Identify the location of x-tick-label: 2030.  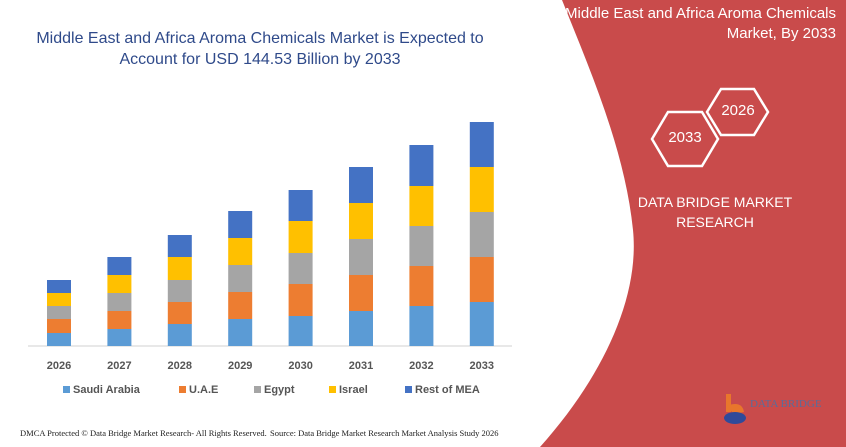
(300, 366).